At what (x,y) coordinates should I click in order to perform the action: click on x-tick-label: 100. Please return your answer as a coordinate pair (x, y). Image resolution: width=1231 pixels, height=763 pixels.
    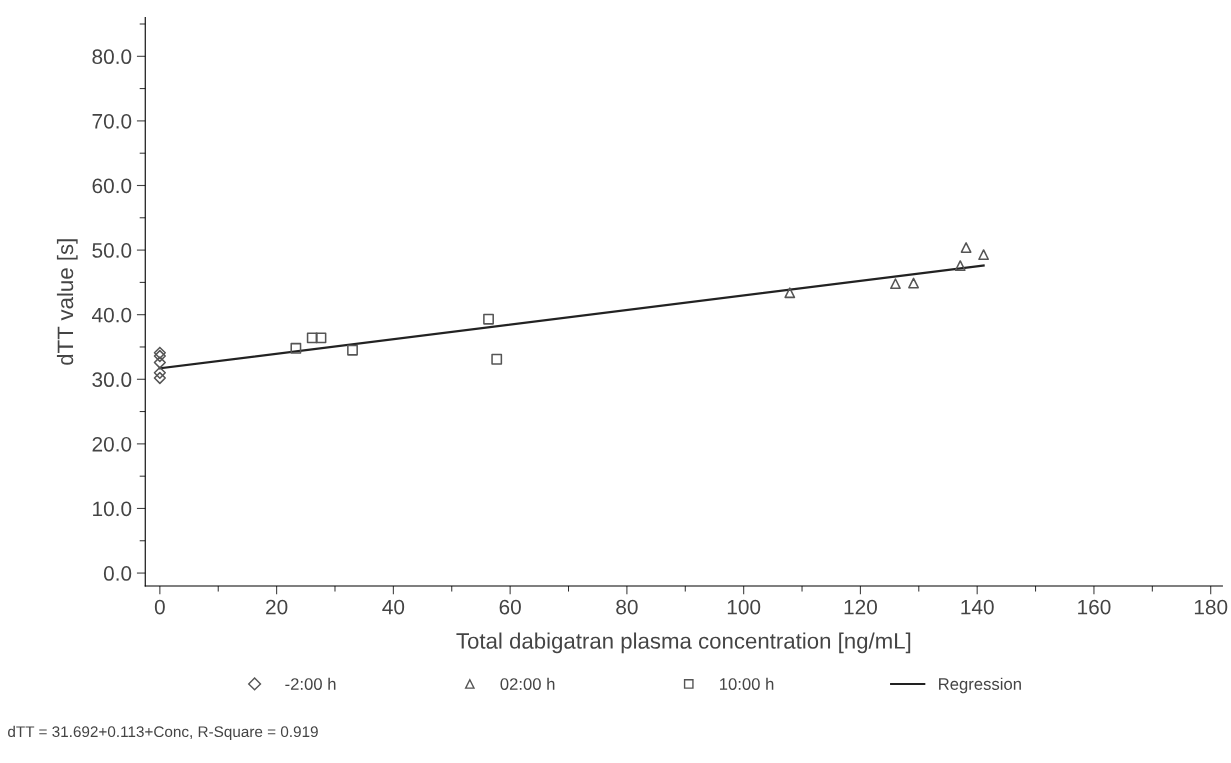
    Looking at the image, I should click on (744, 607).